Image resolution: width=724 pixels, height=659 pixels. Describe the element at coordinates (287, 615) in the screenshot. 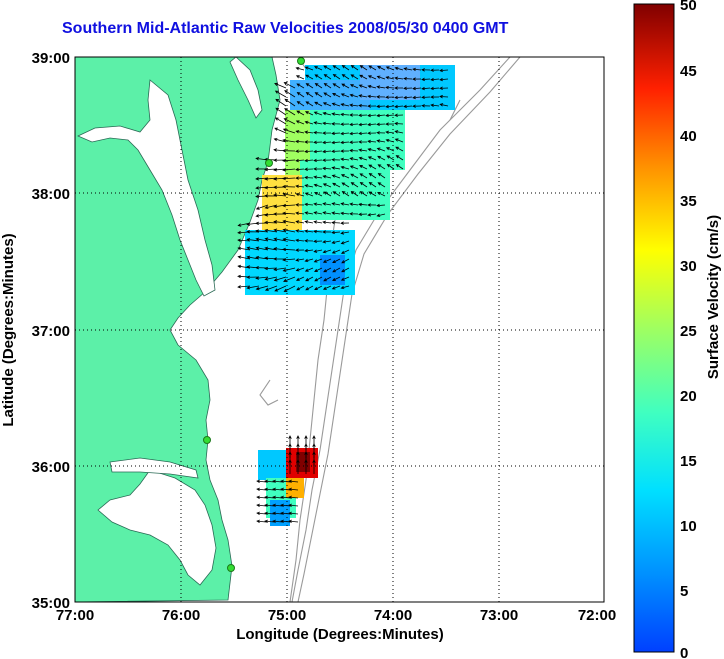

I see `x-tick-label: 75:00` at that location.